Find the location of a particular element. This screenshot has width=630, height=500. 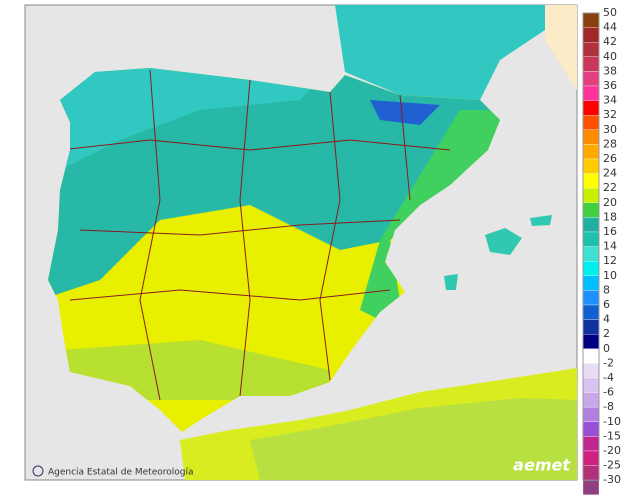

legend-label: 50 is located at coordinates (610, 12).